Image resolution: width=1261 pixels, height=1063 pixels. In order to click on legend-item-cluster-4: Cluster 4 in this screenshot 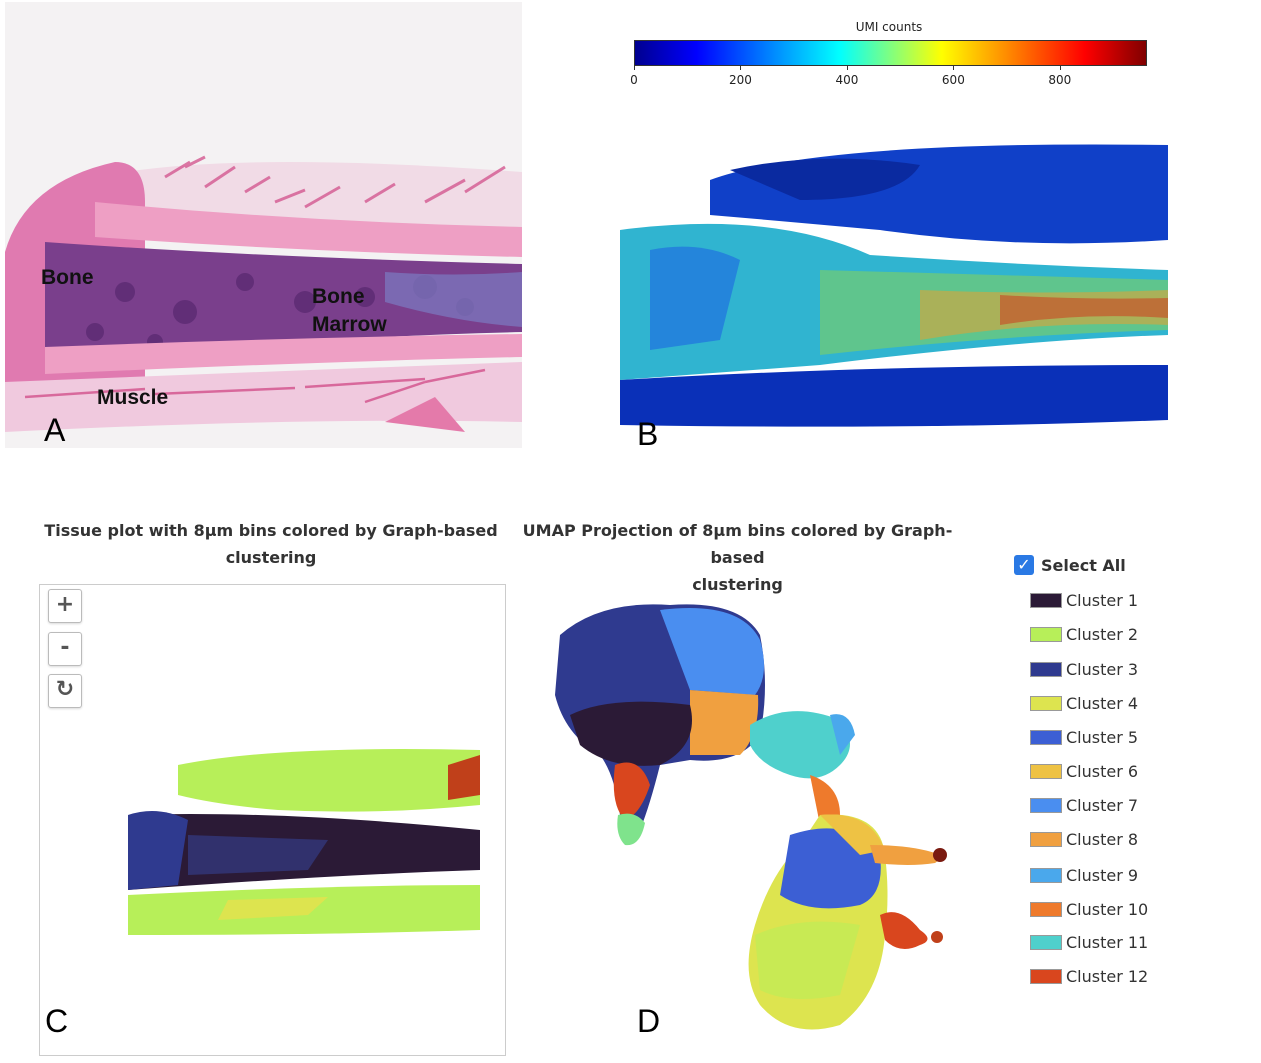, I will do `click(1084, 703)`.